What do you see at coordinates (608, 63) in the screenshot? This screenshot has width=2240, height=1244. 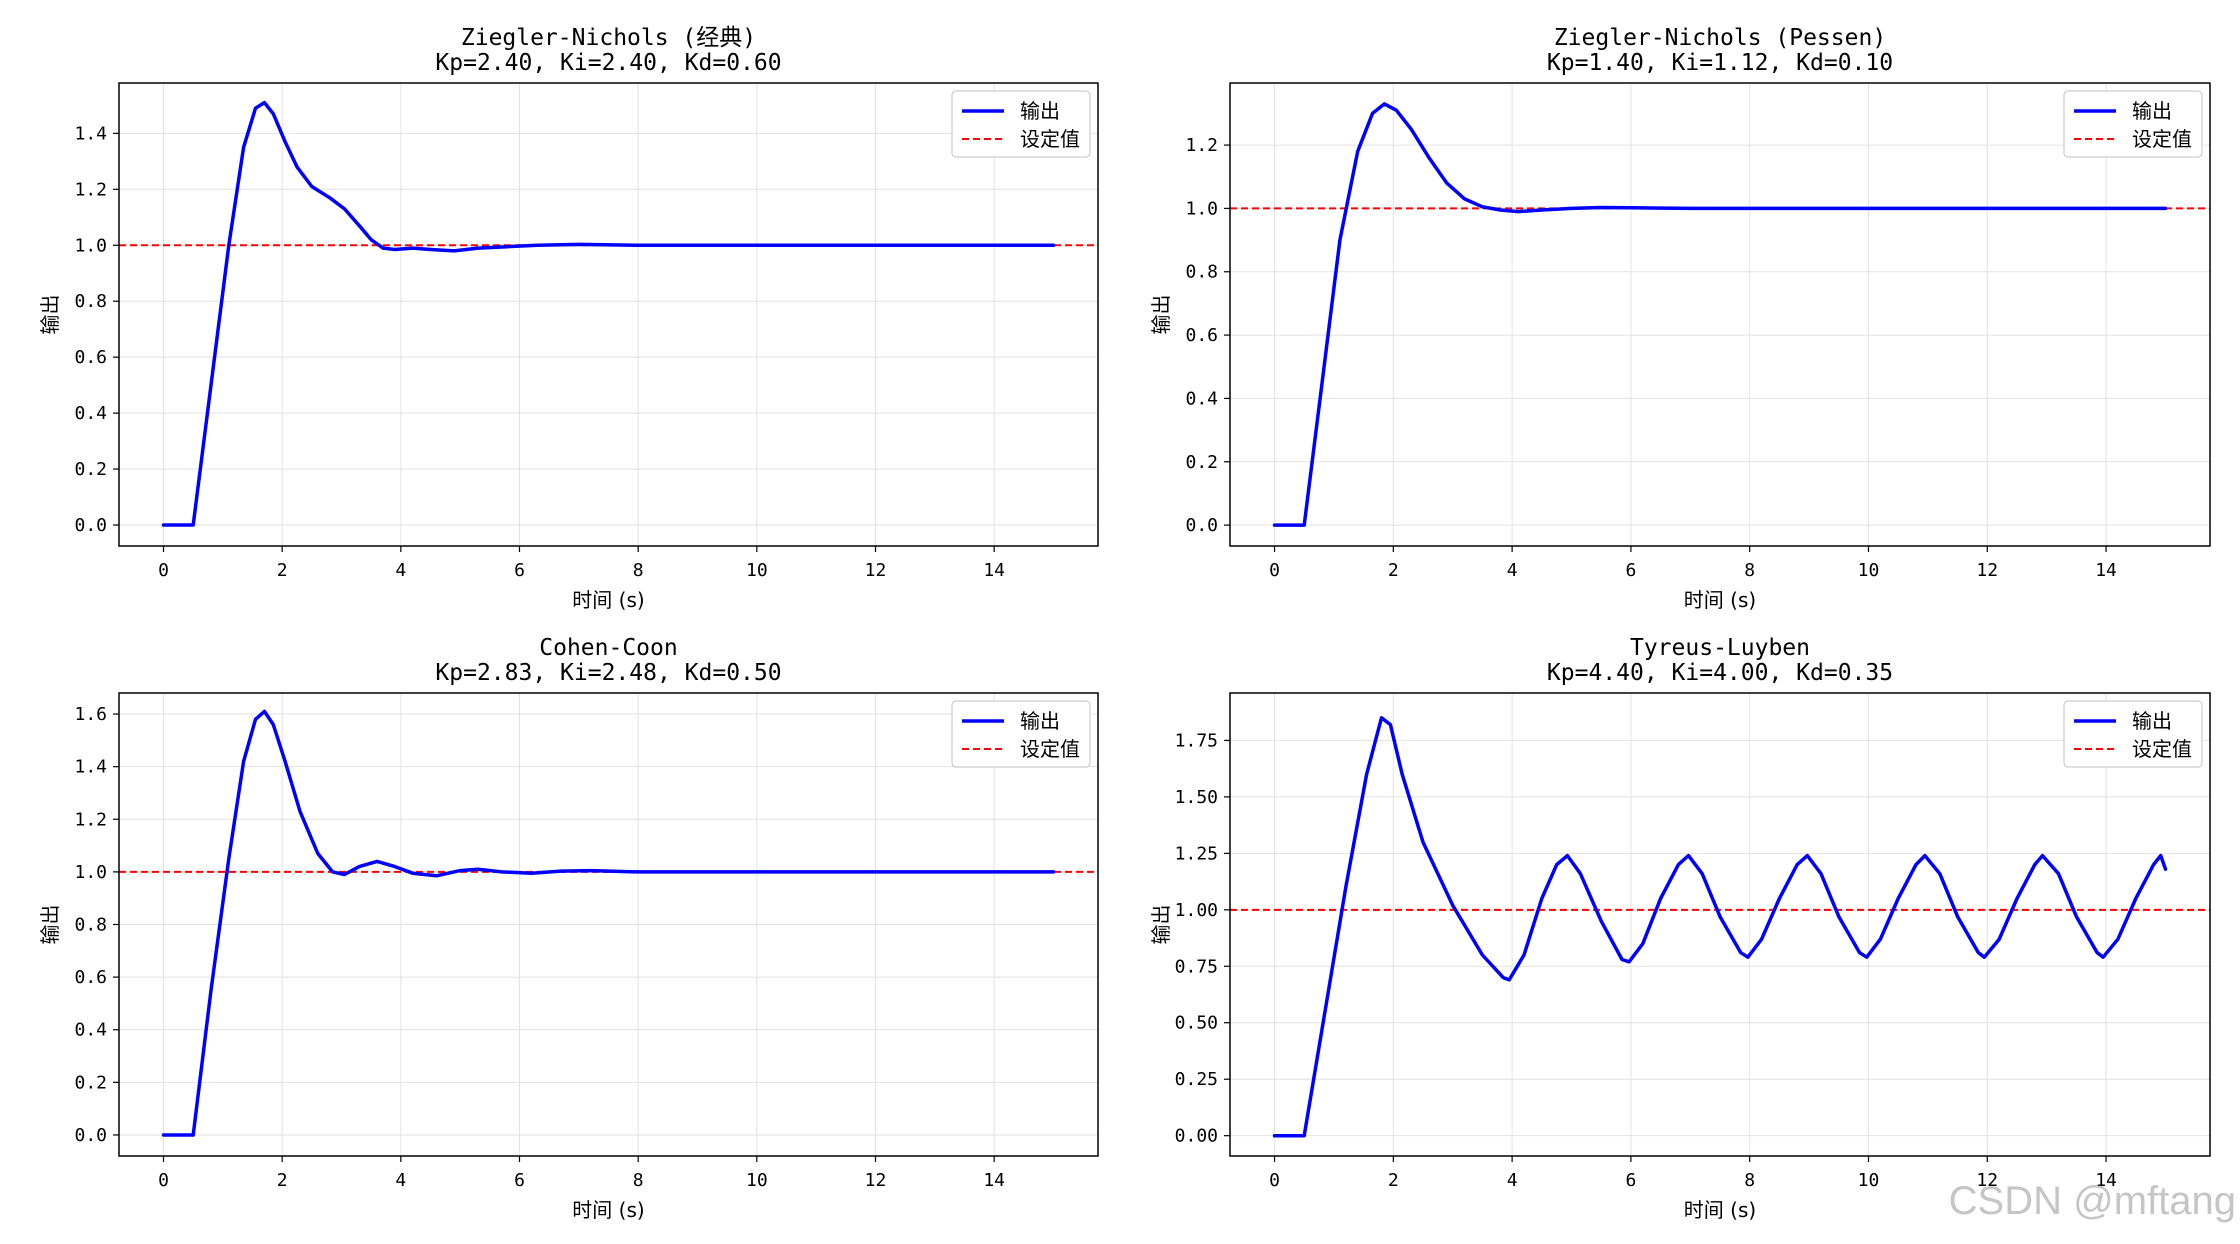 I see `chart-subtitle: Kp=2.40, Ki=2.40, Kd=0.60` at bounding box center [608, 63].